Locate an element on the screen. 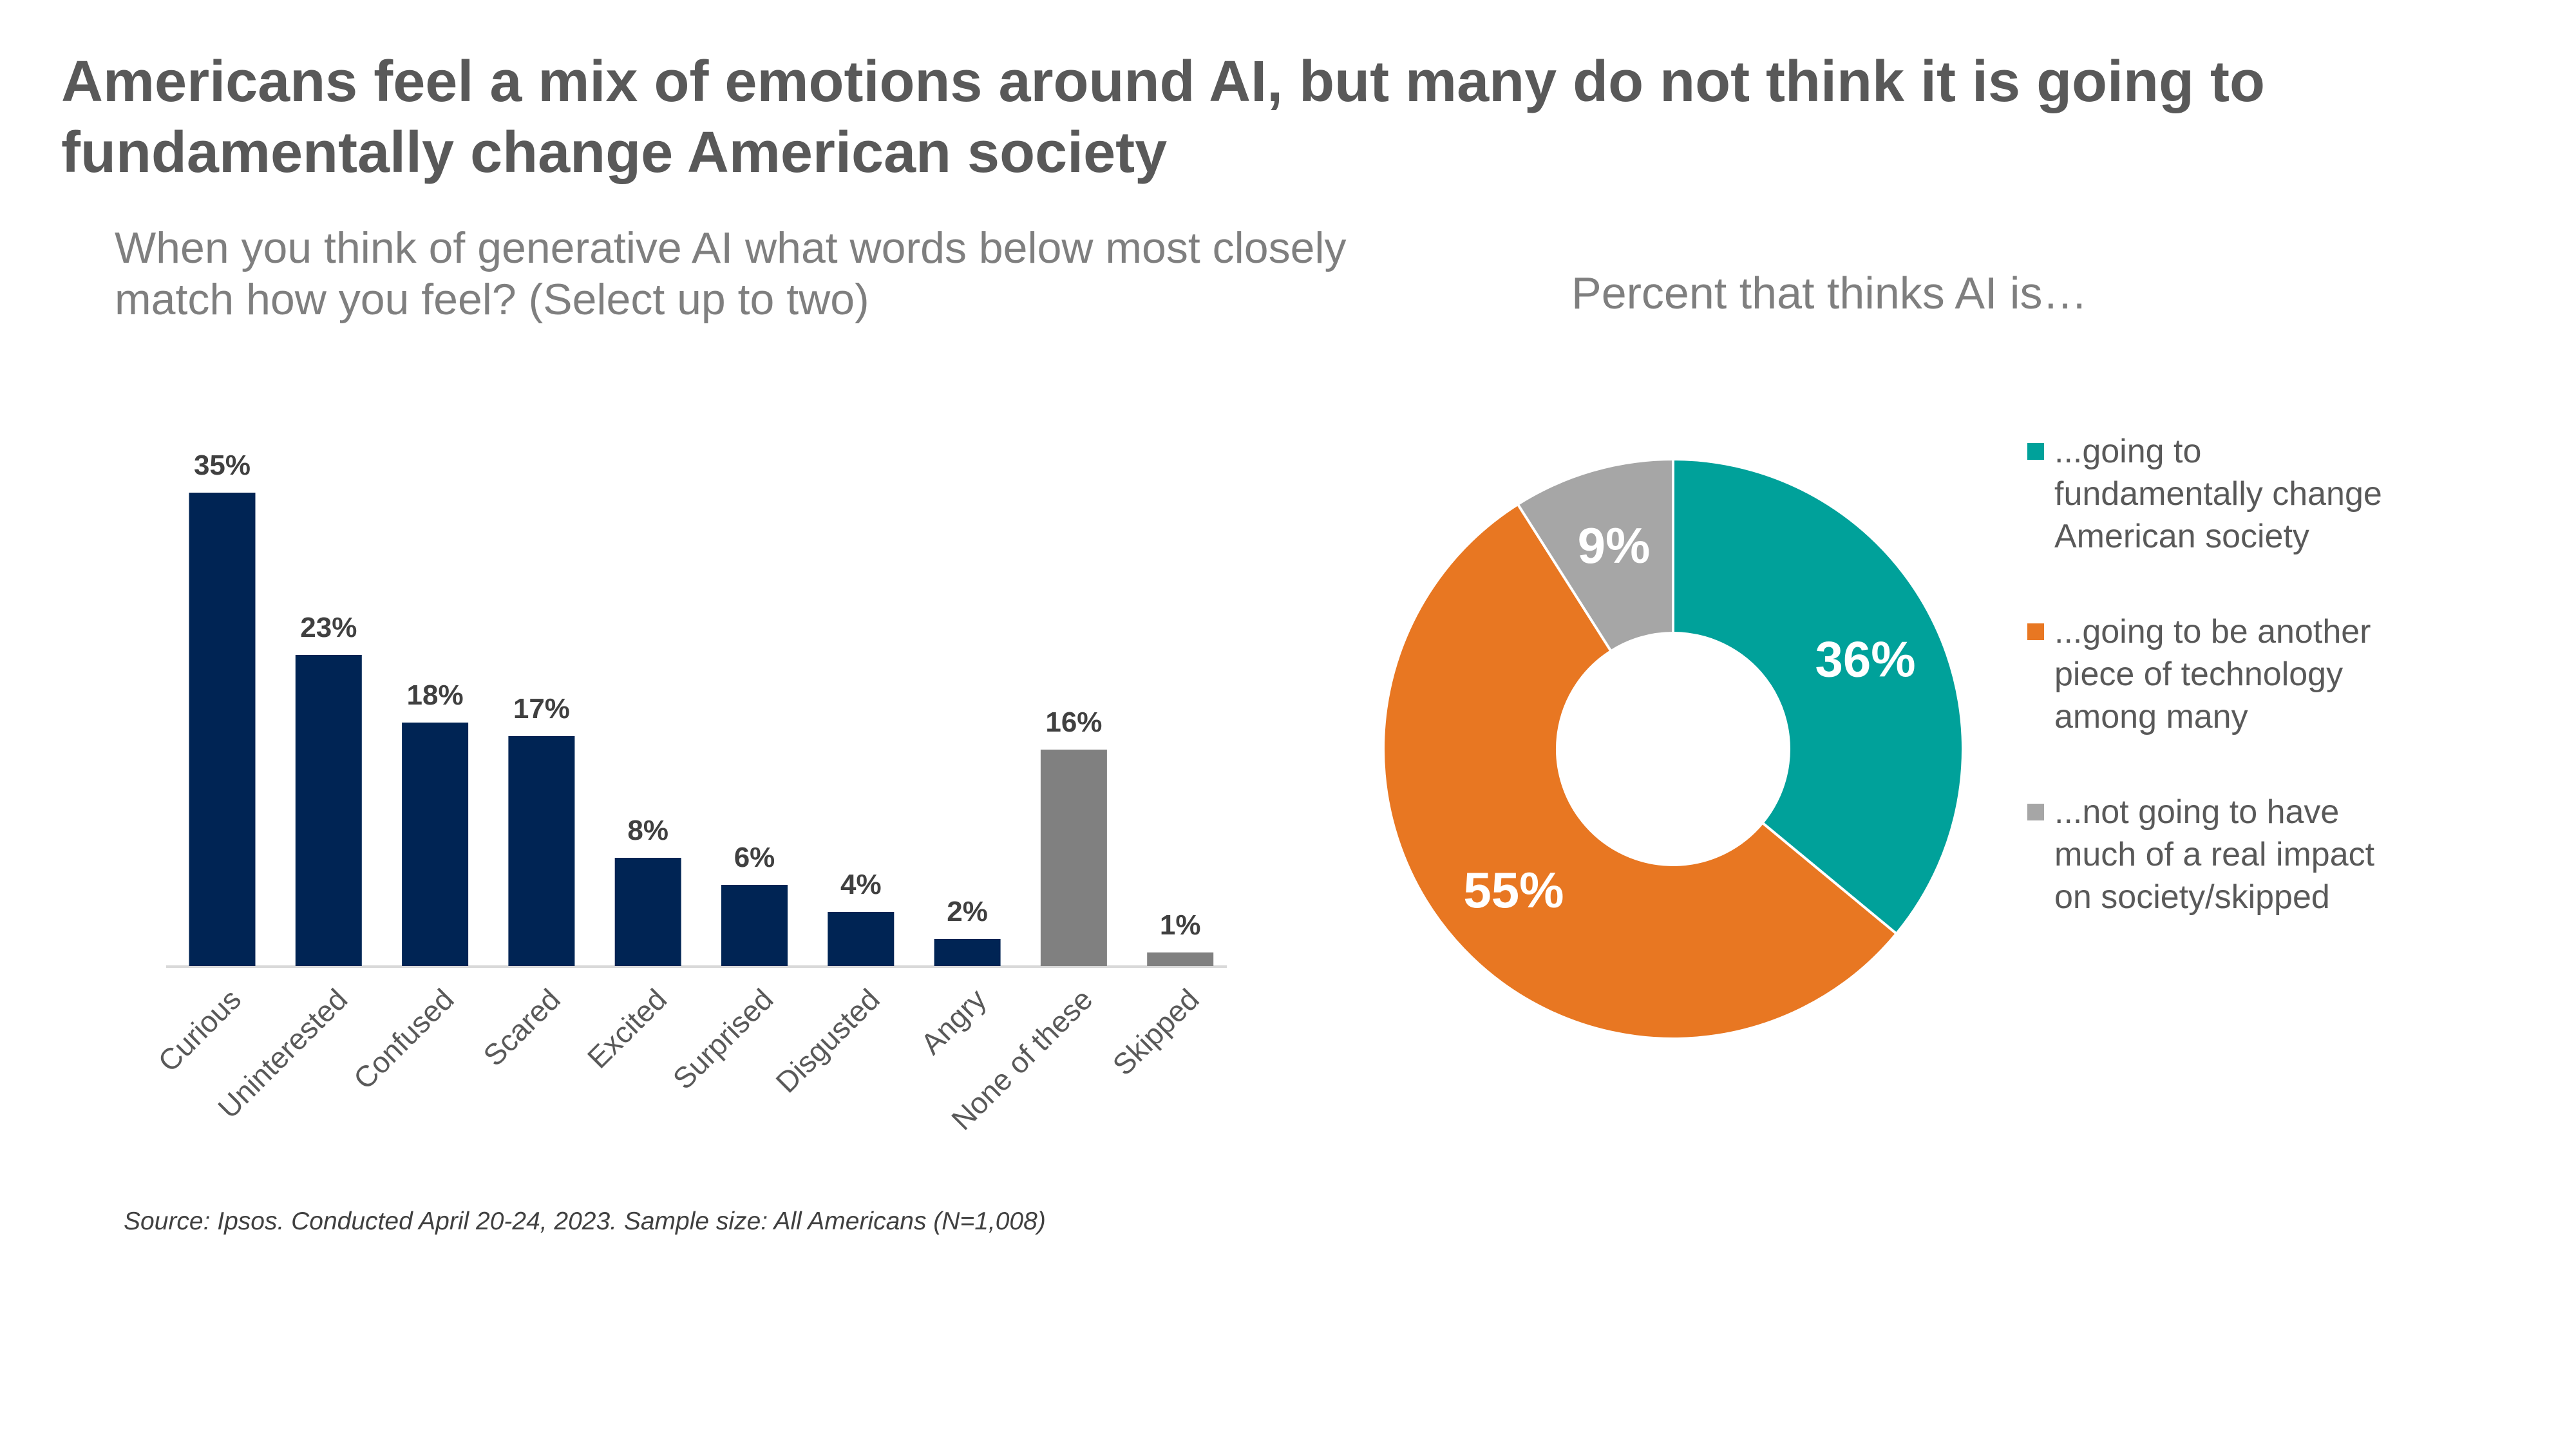 The height and width of the screenshot is (1449, 2576). donut-chart: 36% 55% 9% is located at coordinates (1673, 749).